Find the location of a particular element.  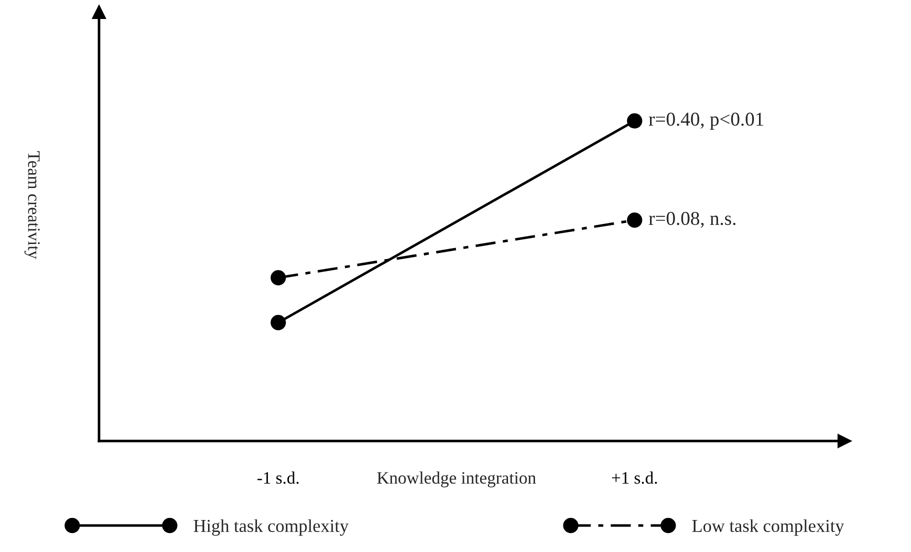

x-tick-label: +1 s.d. is located at coordinates (634, 478).